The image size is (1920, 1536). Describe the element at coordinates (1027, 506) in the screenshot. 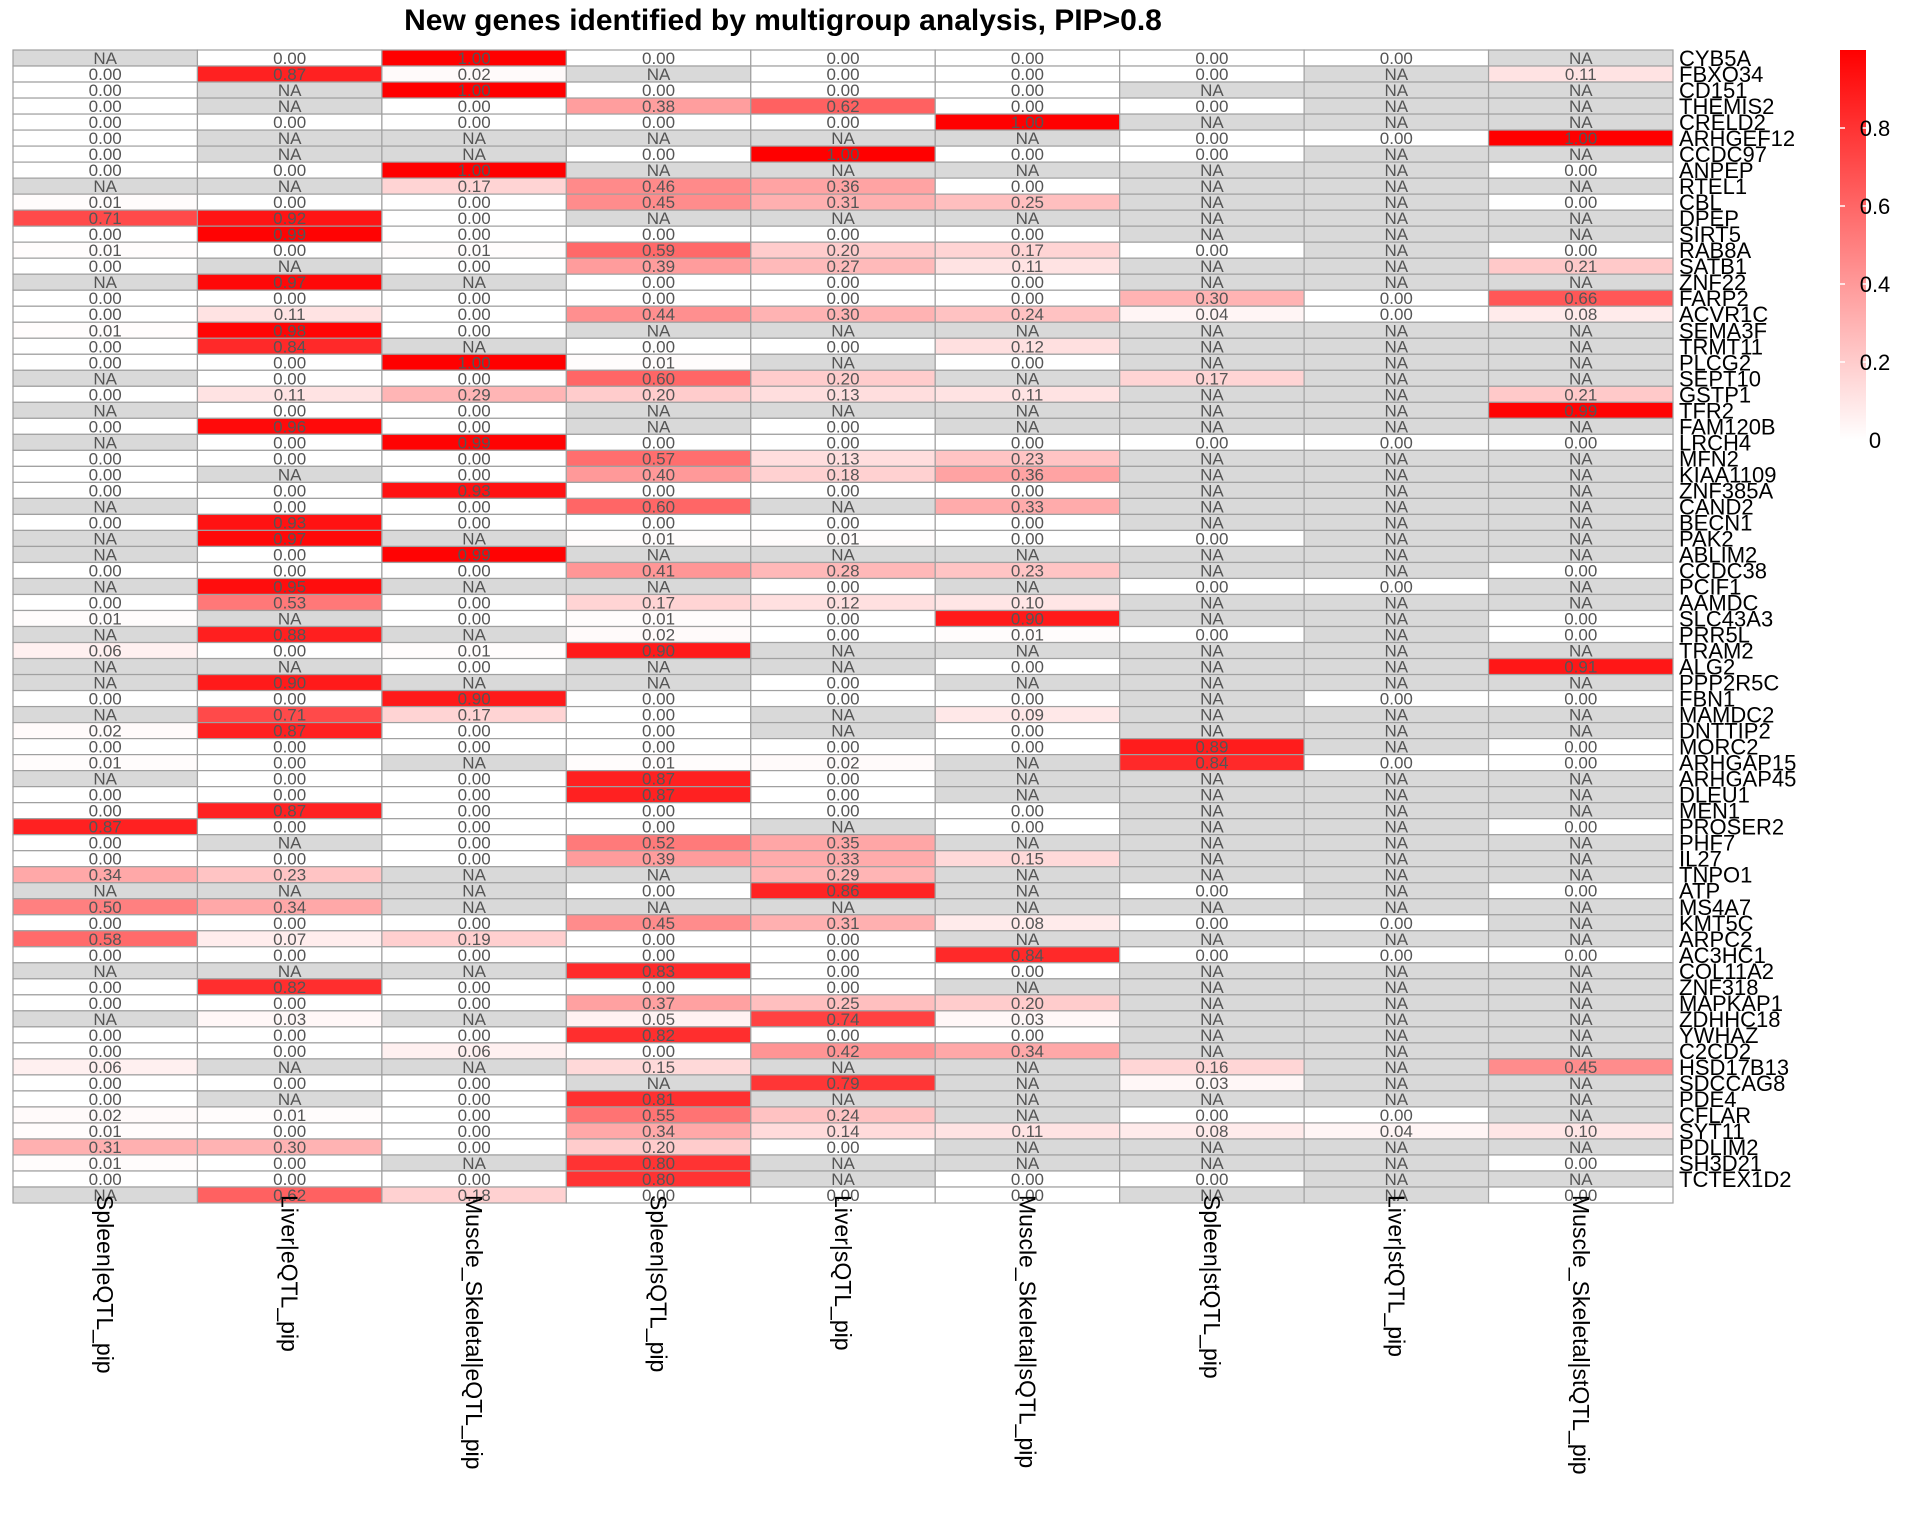

I see `cell-value-label: 0.33` at that location.